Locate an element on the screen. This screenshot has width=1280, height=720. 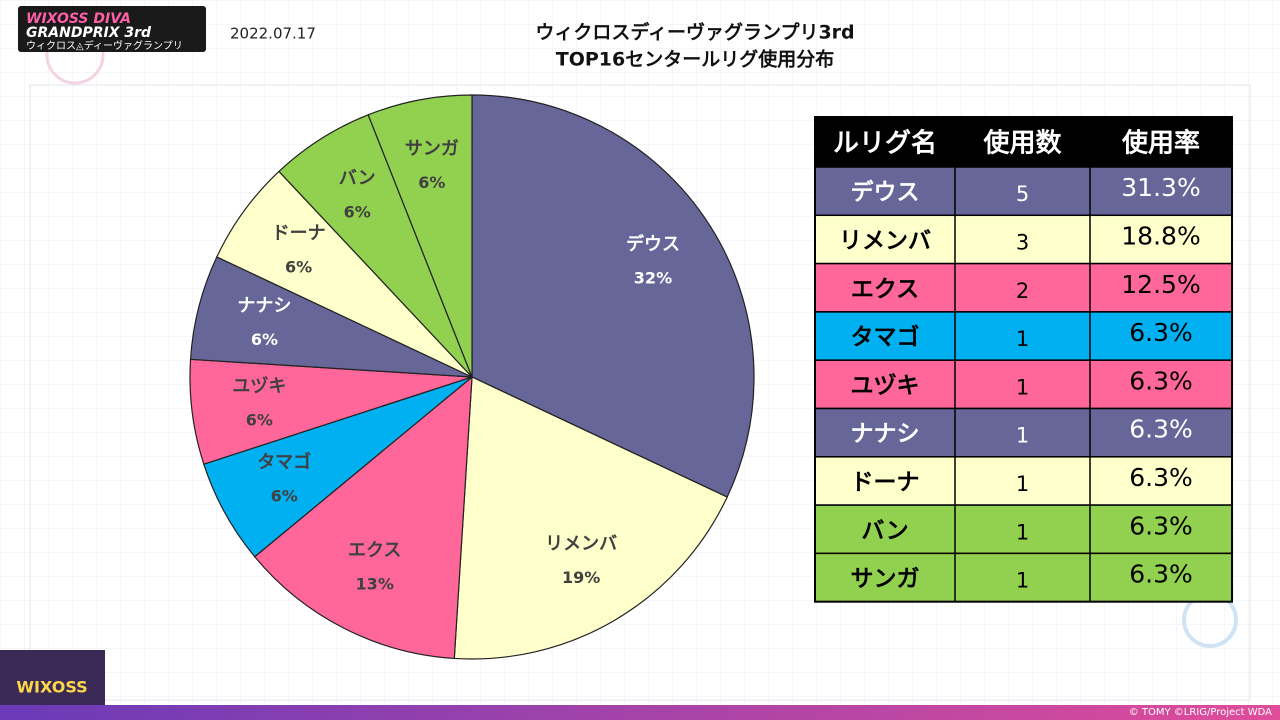
slice-label: ユヅキ is located at coordinates (259, 386).